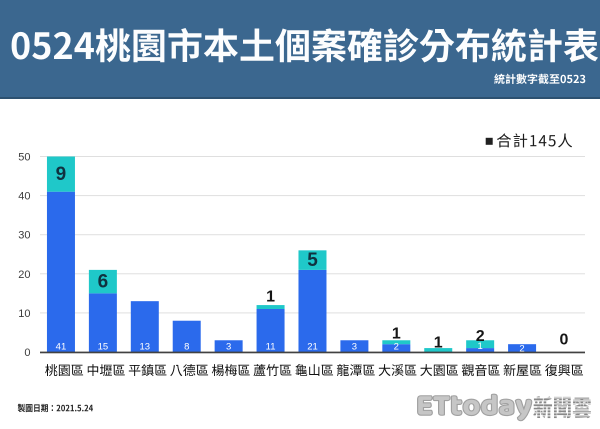 The width and height of the screenshot is (600, 429). What do you see at coordinates (103, 282) in the screenshot?
I see `svg-text: 6` at bounding box center [103, 282].